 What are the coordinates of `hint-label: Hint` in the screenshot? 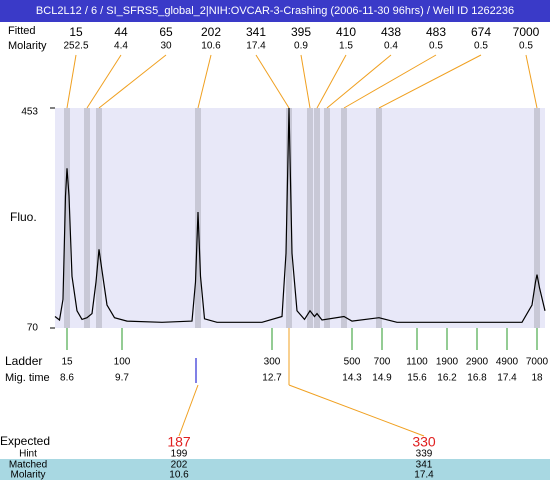 It's located at (28, 454).